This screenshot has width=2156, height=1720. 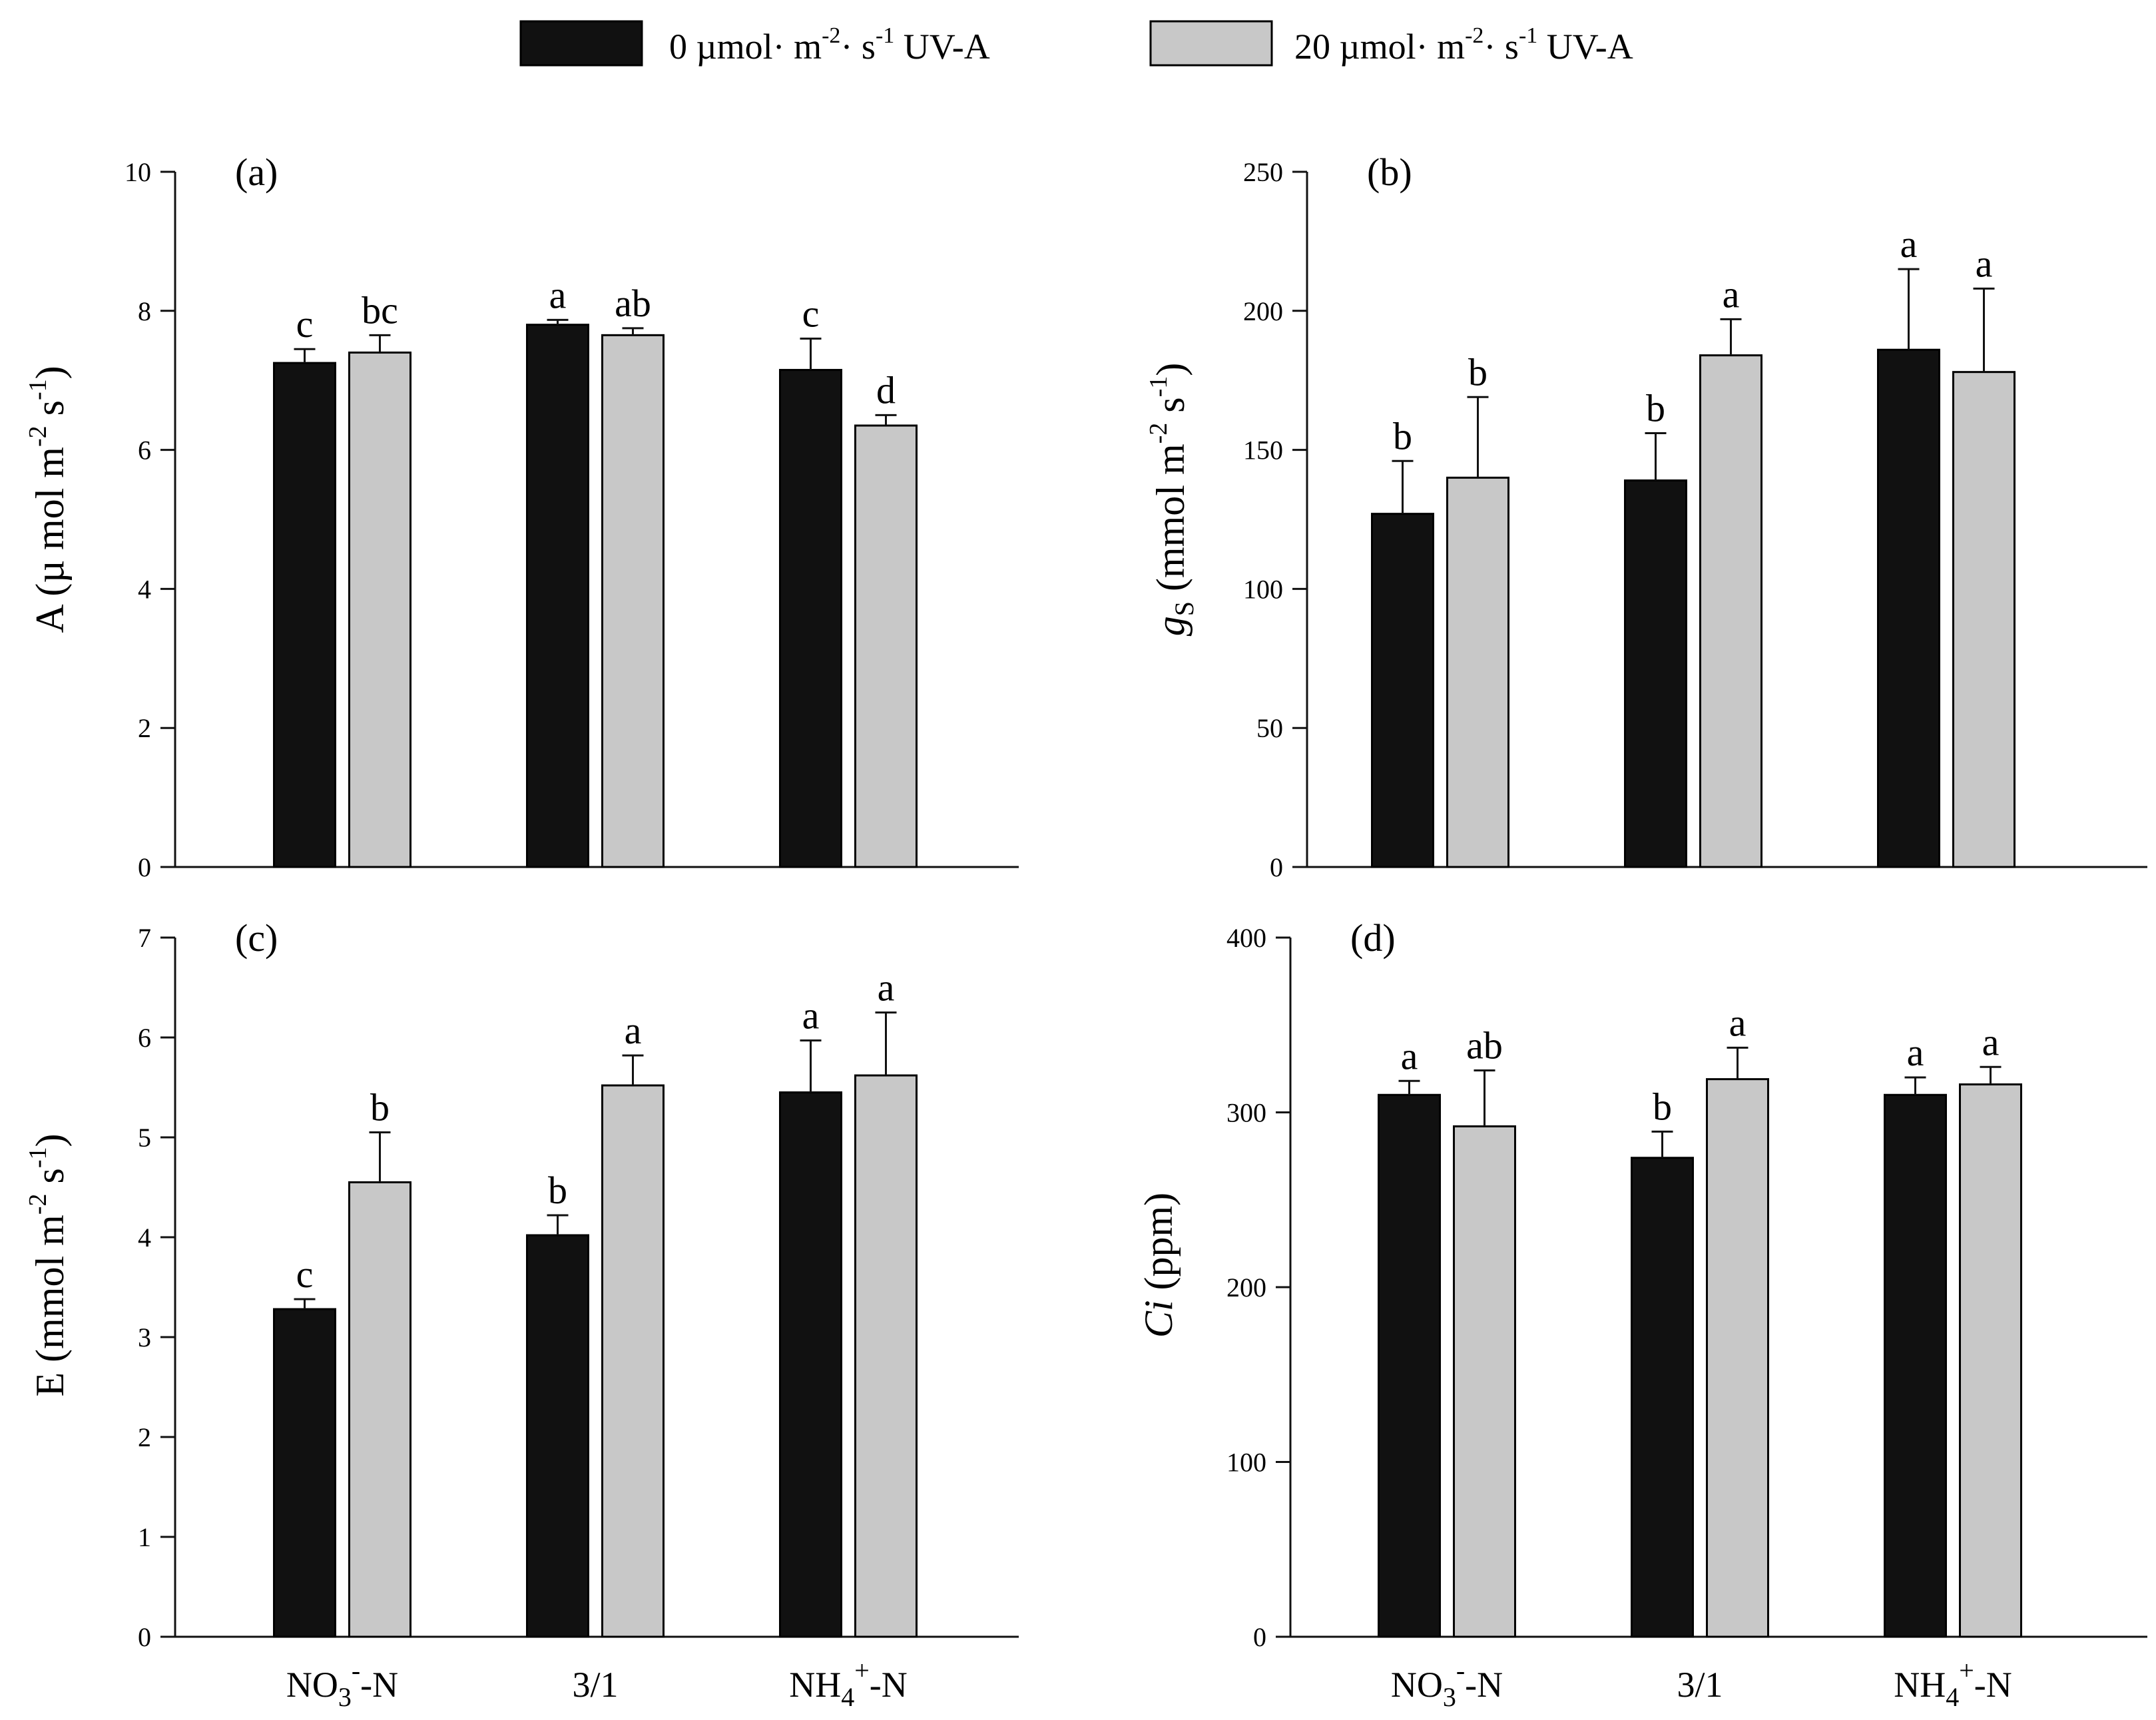 I want to click on category-label-d-1: 3/1, so click(x=1700, y=1685).